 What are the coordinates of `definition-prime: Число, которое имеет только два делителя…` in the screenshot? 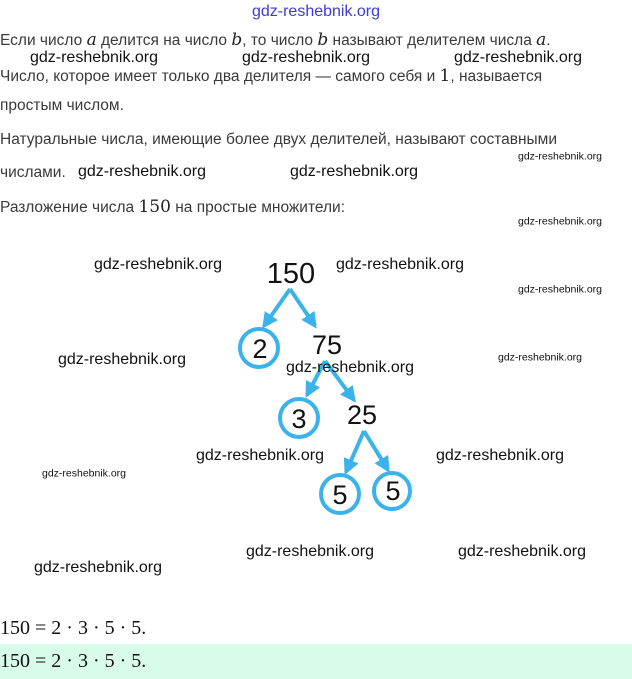 It's located at (271, 76).